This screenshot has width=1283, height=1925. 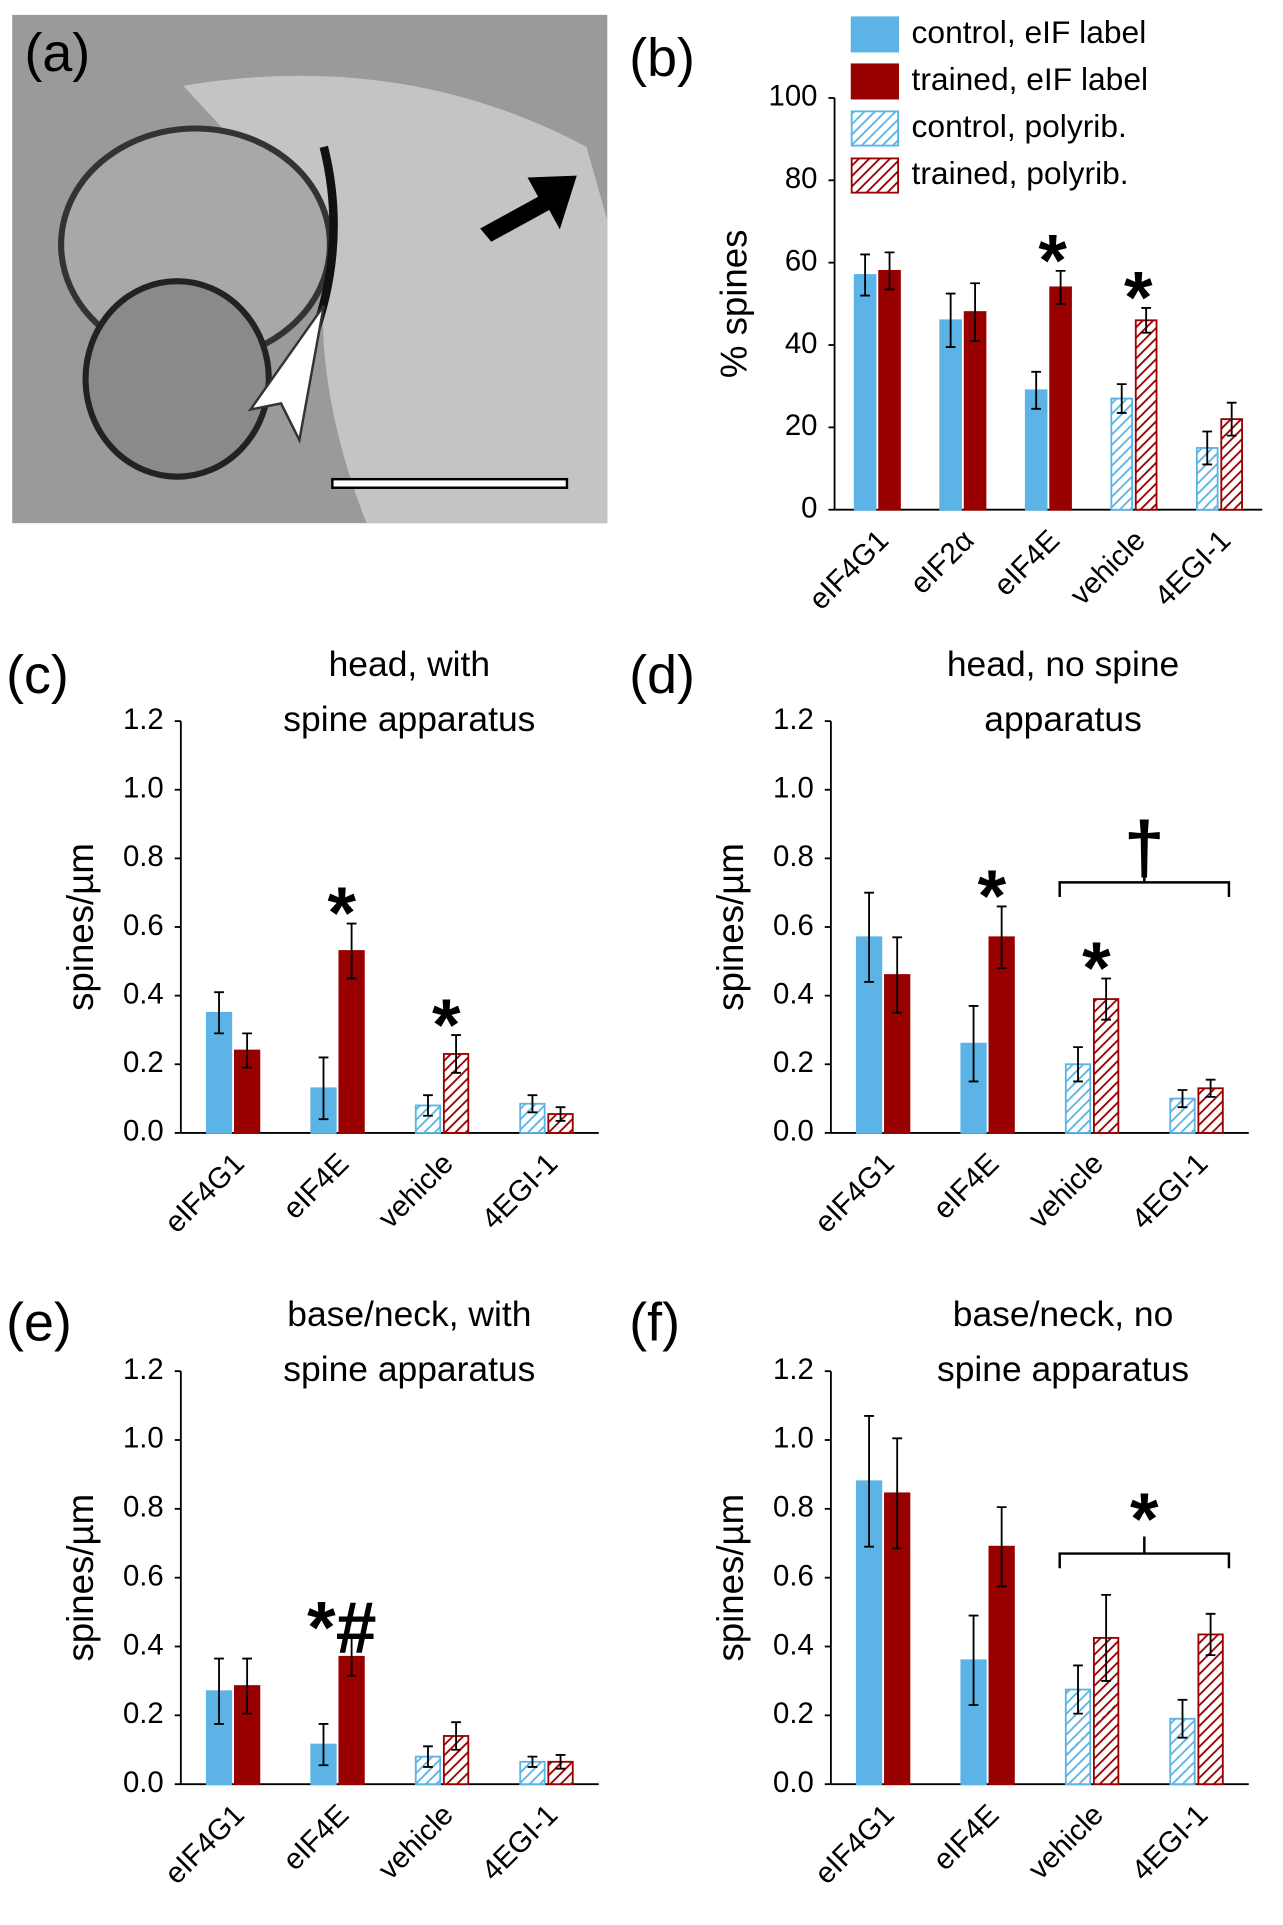 What do you see at coordinates (1019, 126) in the screenshot?
I see `legend-label: control, polyrib.` at bounding box center [1019, 126].